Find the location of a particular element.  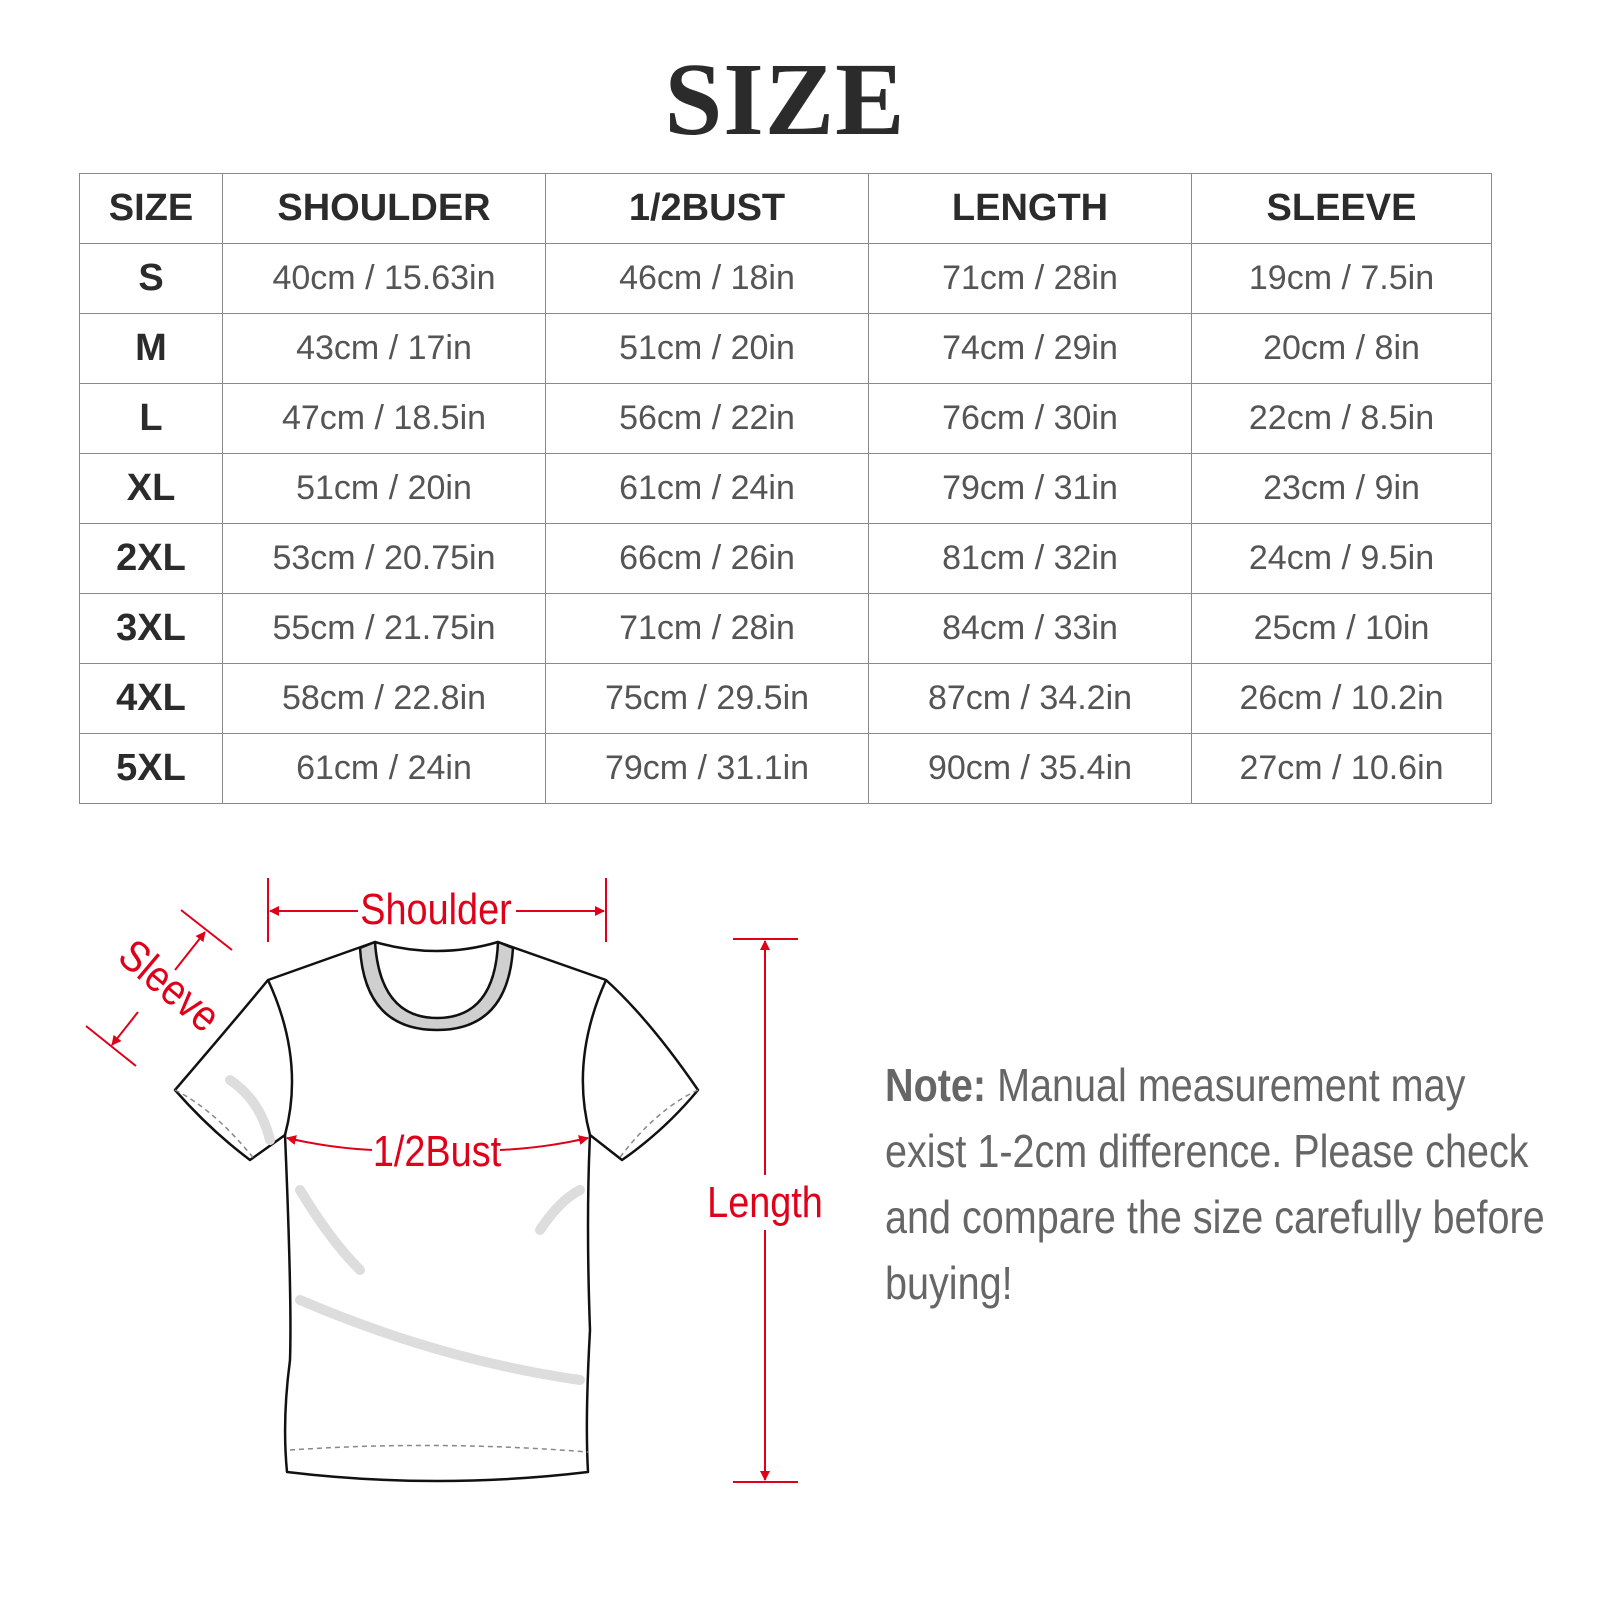

measurement-cell: 79cm / 31.1in is located at coordinates (707, 768).